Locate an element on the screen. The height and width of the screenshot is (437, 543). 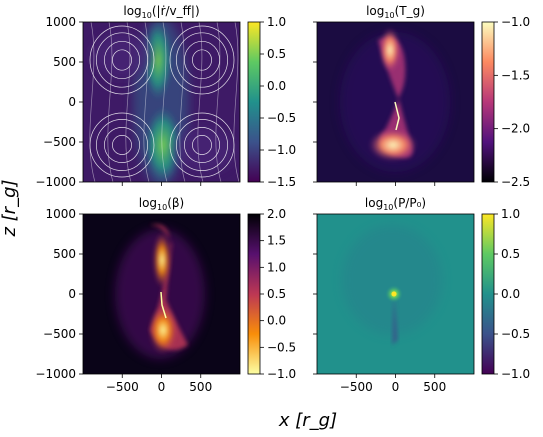
colorbar-beta-gradient is located at coordinates (254, 294).